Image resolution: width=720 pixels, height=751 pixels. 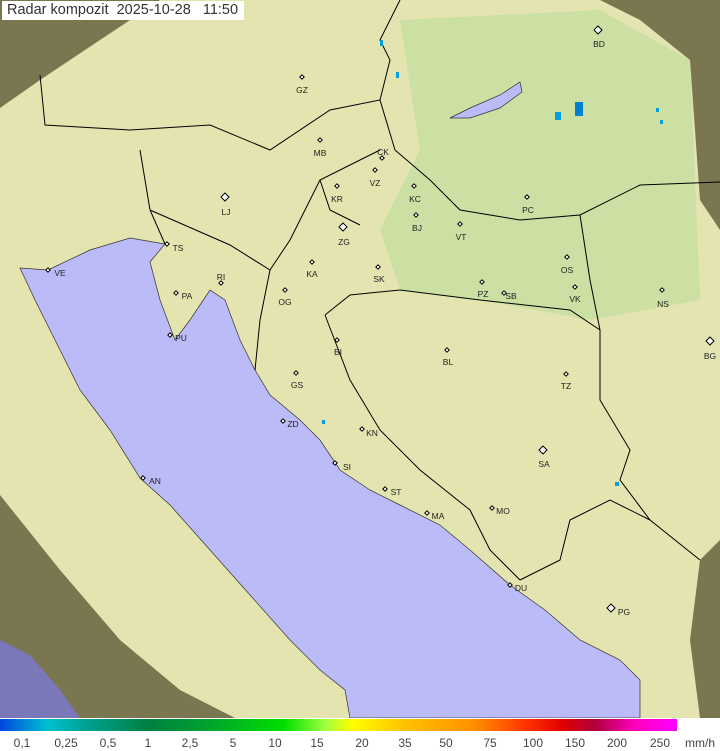 What do you see at coordinates (405, 743) in the screenshot?
I see `legend-label: 35` at bounding box center [405, 743].